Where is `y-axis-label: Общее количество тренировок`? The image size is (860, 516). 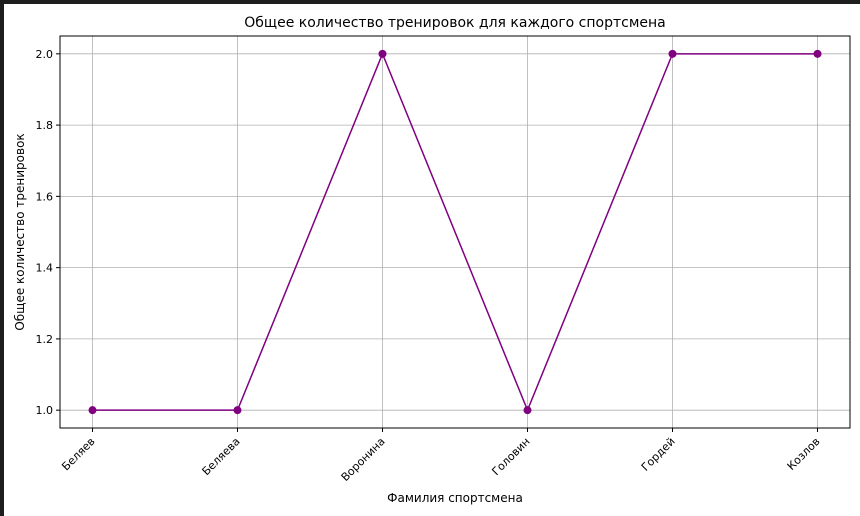
y-axis-label: Общее количество тренировок is located at coordinates (20, 231).